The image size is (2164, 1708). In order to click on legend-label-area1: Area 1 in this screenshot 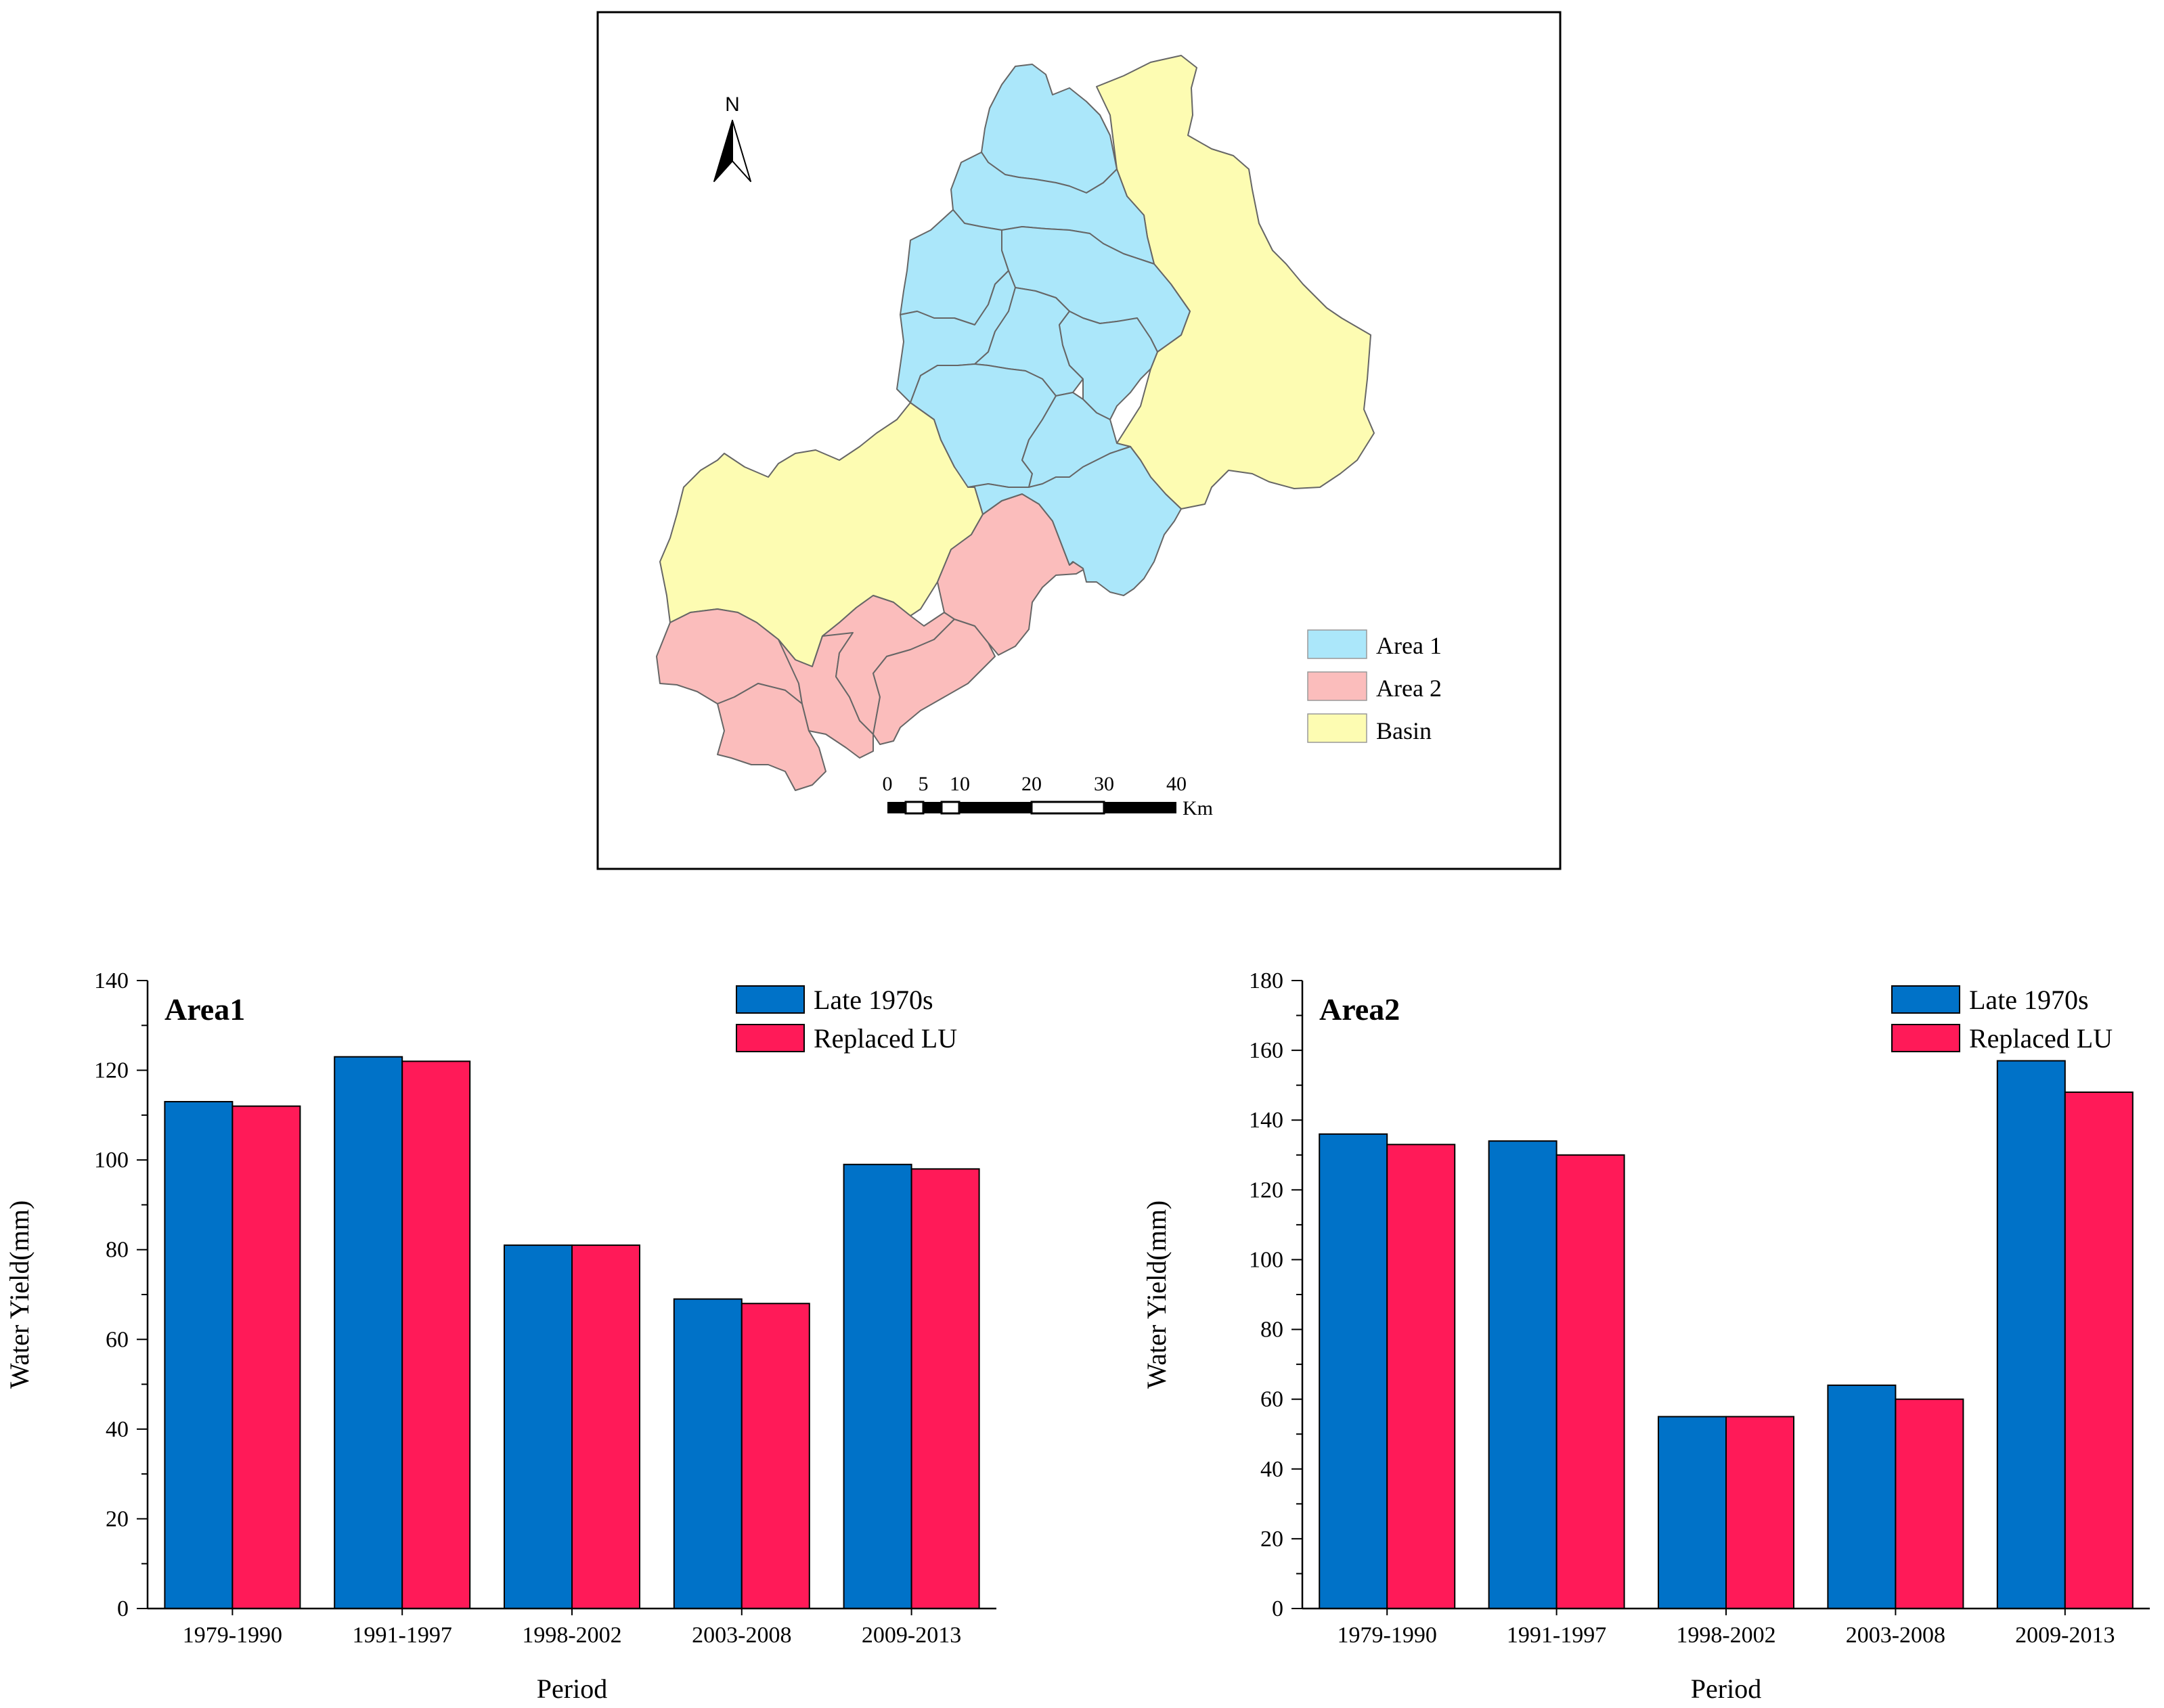, I will do `click(1409, 645)`.